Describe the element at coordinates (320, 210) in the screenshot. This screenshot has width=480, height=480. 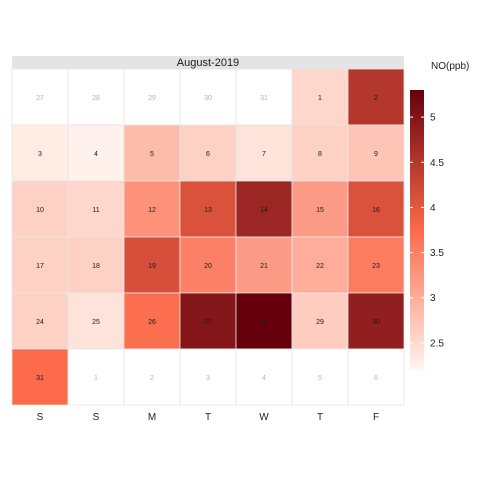
I see `day-number: 15` at that location.